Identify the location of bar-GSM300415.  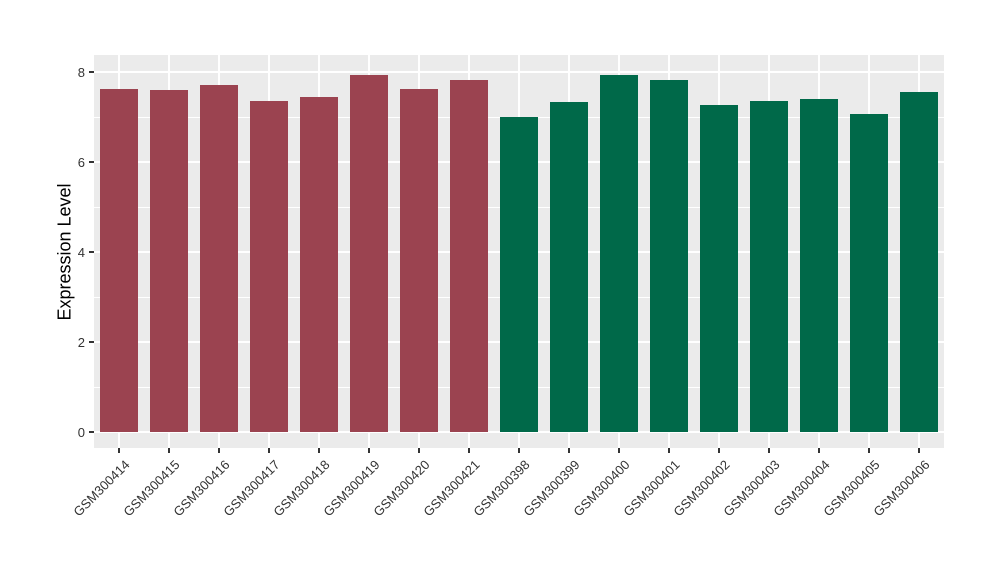
(169, 261).